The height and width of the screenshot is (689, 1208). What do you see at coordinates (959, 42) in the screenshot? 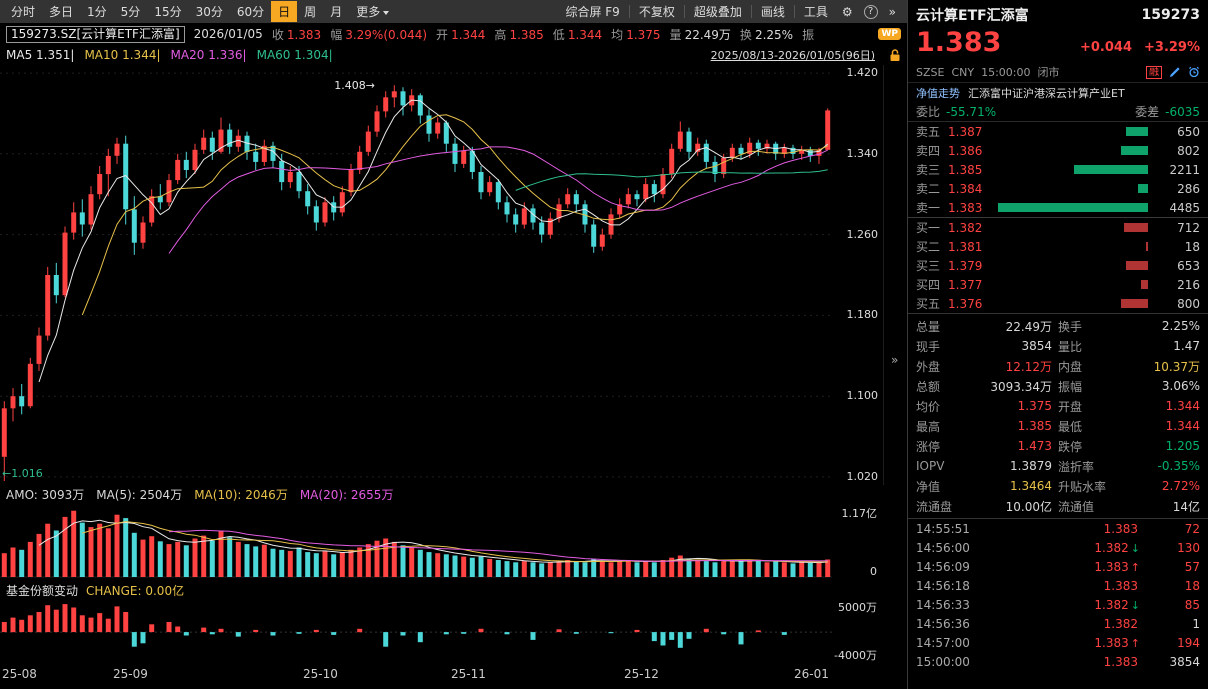
I see `last-price: 1.383` at bounding box center [959, 42].